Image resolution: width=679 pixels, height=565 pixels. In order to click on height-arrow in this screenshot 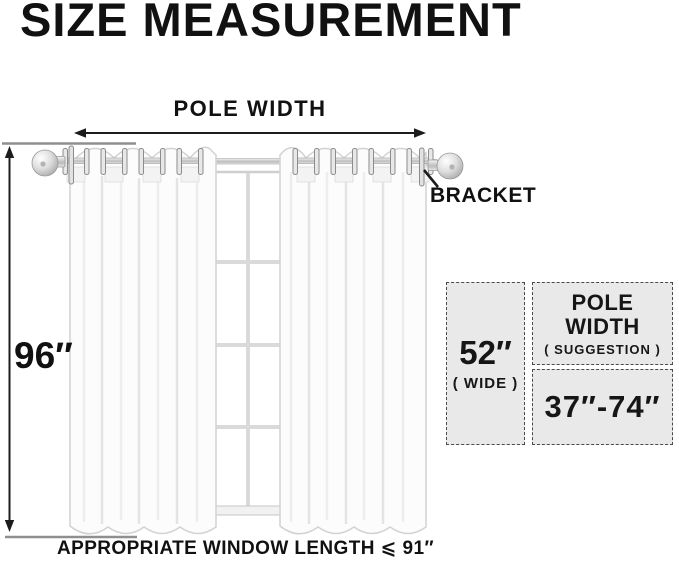, I will do `click(9, 339)`.